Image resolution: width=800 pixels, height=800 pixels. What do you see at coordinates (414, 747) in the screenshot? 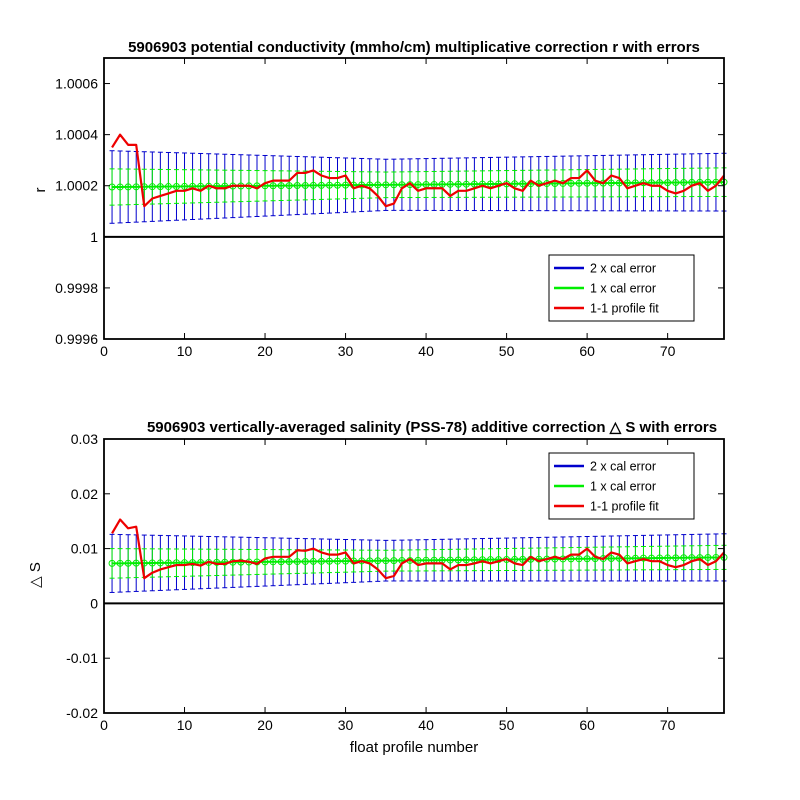
I see `x-axis-label: float profile number` at bounding box center [414, 747].